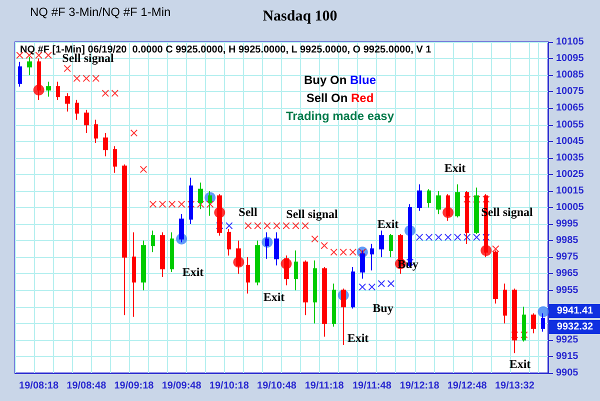 The width and height of the screenshot is (600, 401). What do you see at coordinates (86, 386) in the screenshot?
I see `x-tick-label: 19/08:48` at bounding box center [86, 386].